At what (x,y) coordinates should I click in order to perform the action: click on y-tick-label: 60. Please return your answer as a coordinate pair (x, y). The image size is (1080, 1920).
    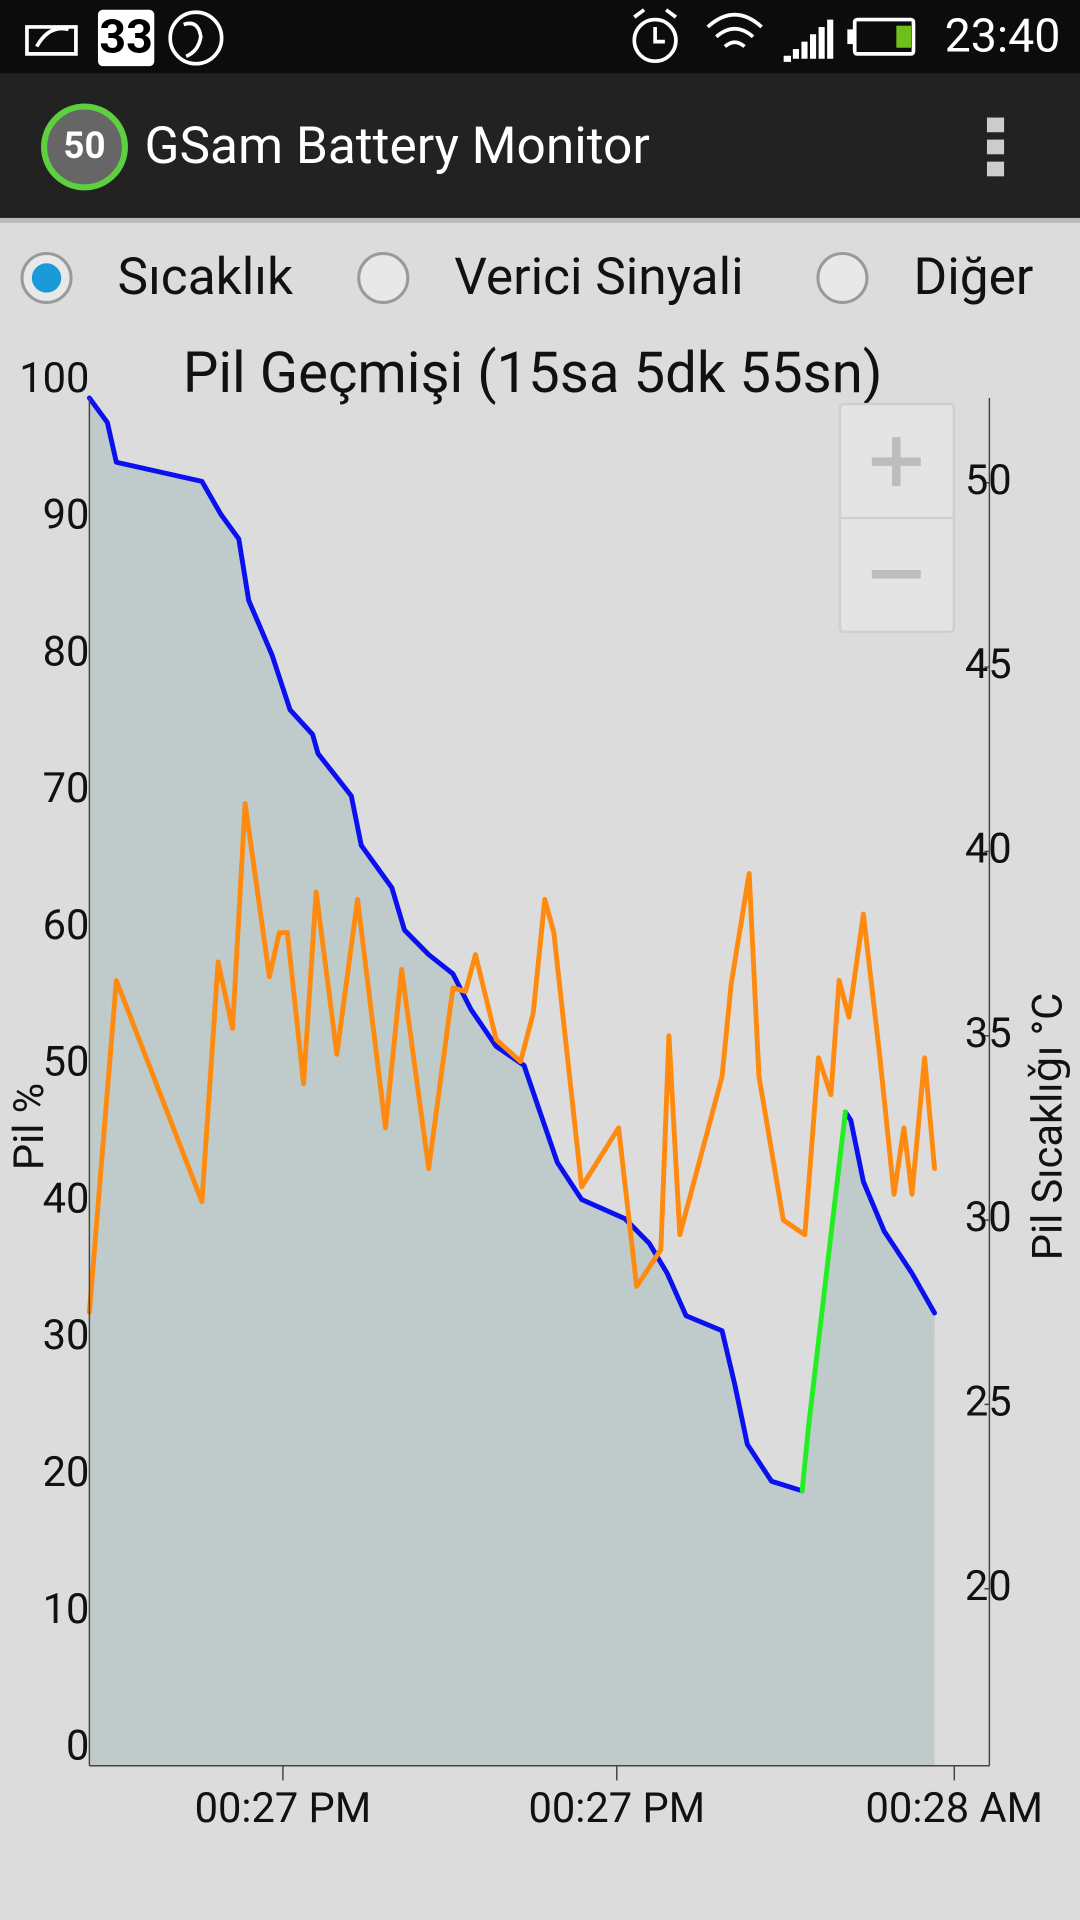
    Looking at the image, I should click on (66, 925).